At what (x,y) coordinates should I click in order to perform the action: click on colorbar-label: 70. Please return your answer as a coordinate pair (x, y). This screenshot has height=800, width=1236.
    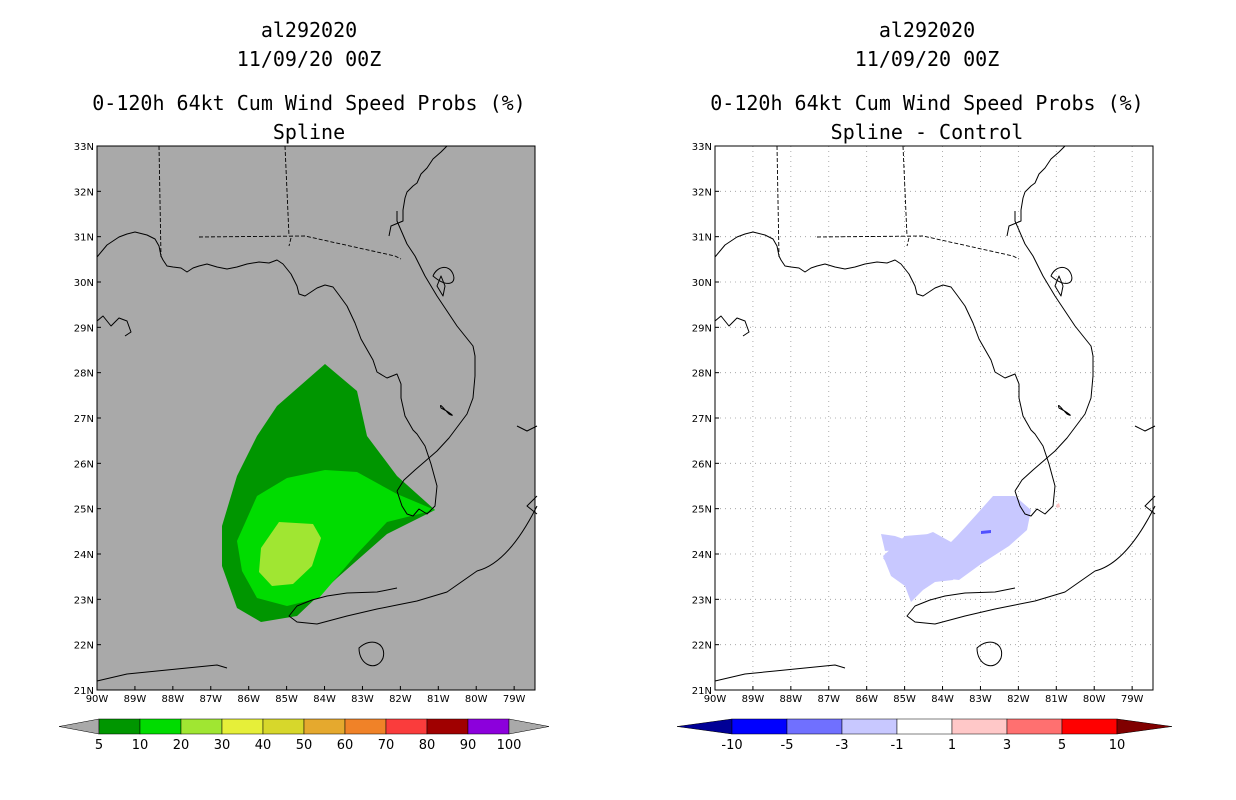
    Looking at the image, I should click on (386, 745).